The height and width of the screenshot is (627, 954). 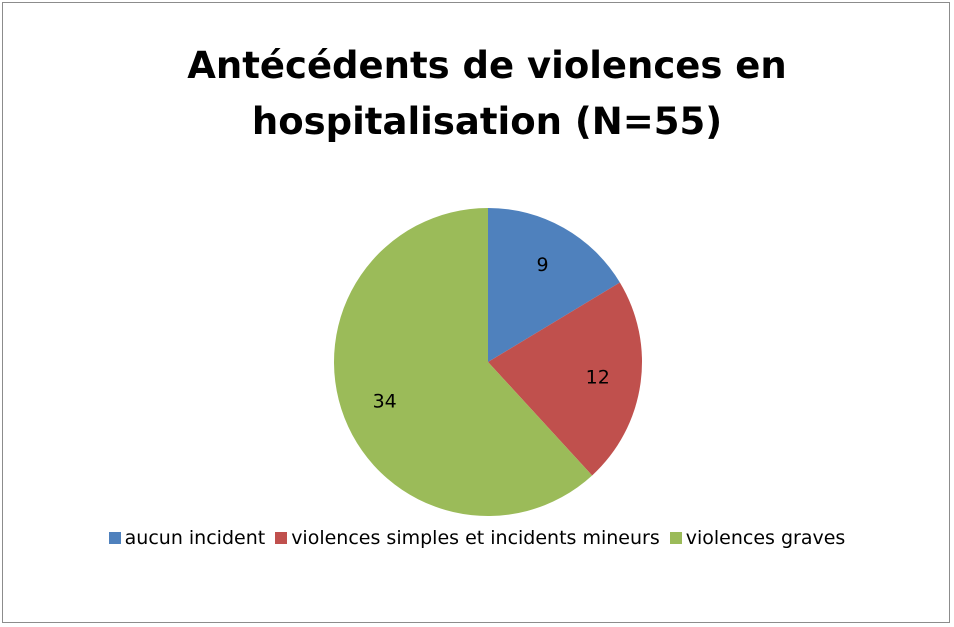 I want to click on legend-item: violences graves, so click(x=757, y=538).